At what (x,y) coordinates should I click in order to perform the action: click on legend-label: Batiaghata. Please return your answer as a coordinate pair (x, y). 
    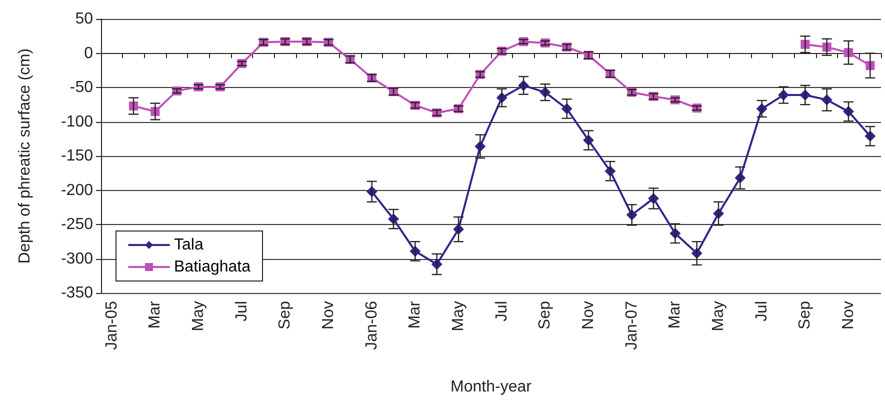
    Looking at the image, I should click on (212, 267).